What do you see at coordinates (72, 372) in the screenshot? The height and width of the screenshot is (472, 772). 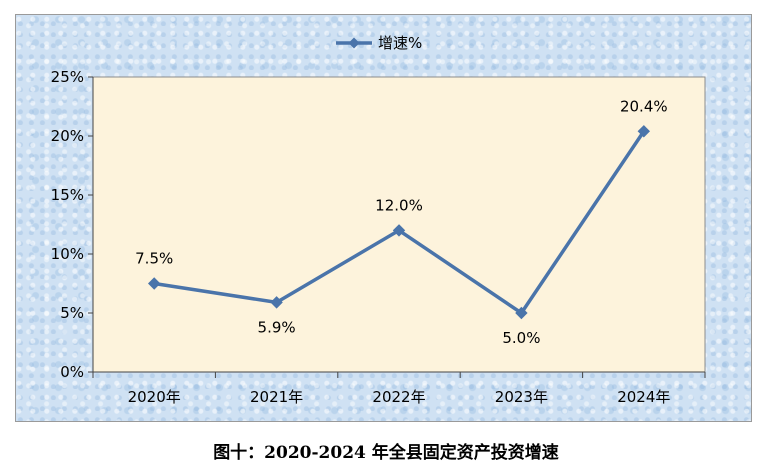 I see `y-tick-label: 0%` at bounding box center [72, 372].